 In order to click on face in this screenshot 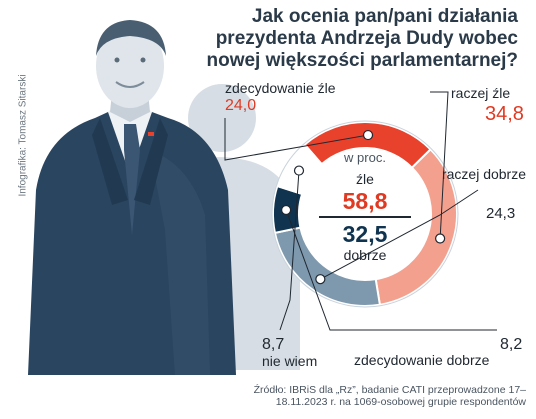, I will do `click(130, 66)`.